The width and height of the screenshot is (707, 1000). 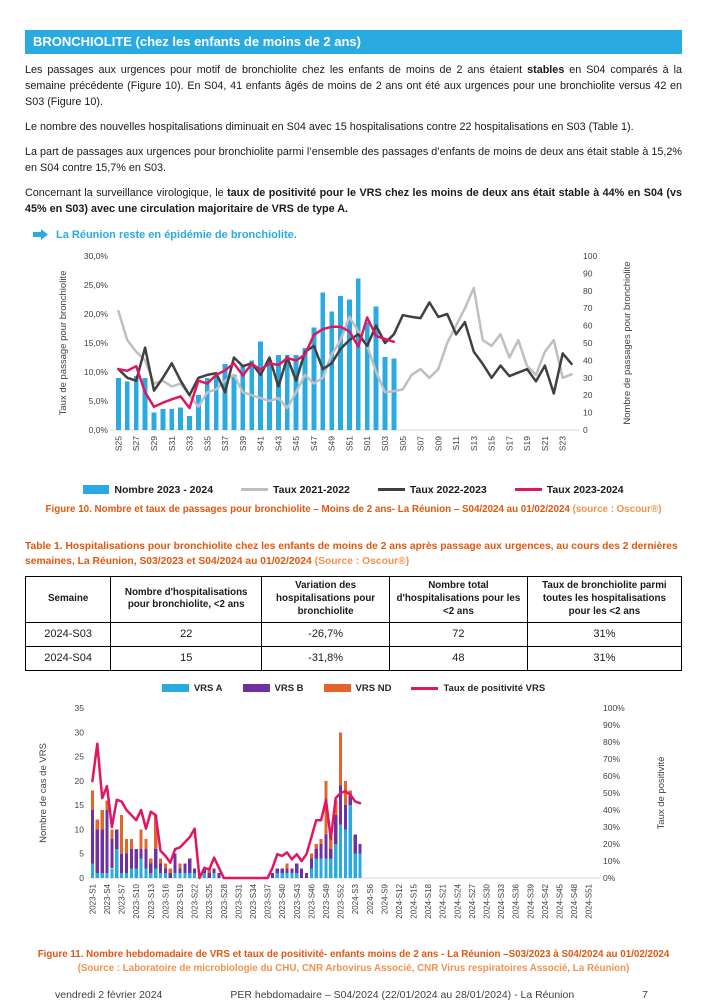 What do you see at coordinates (151, 900) in the screenshot?
I see `svg-text: 2023-S13` at bounding box center [151, 900].